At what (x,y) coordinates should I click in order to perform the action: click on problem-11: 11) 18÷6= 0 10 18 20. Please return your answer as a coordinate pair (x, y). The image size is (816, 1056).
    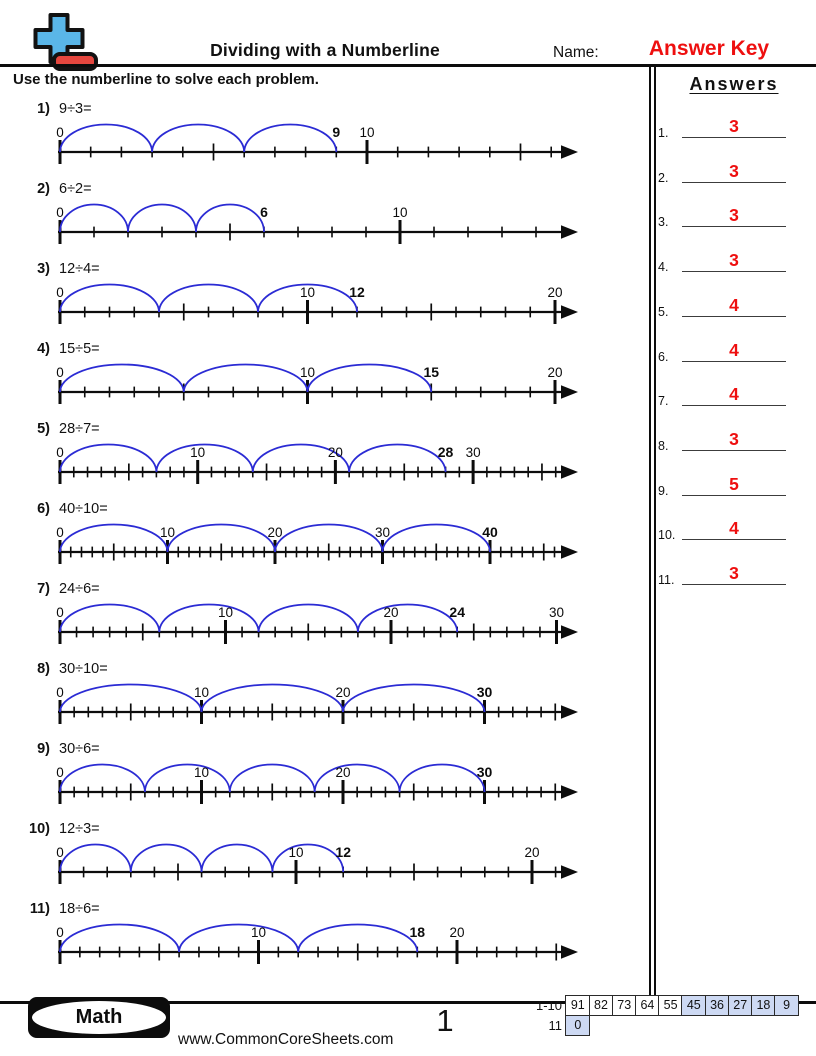
    Looking at the image, I should click on (325, 940).